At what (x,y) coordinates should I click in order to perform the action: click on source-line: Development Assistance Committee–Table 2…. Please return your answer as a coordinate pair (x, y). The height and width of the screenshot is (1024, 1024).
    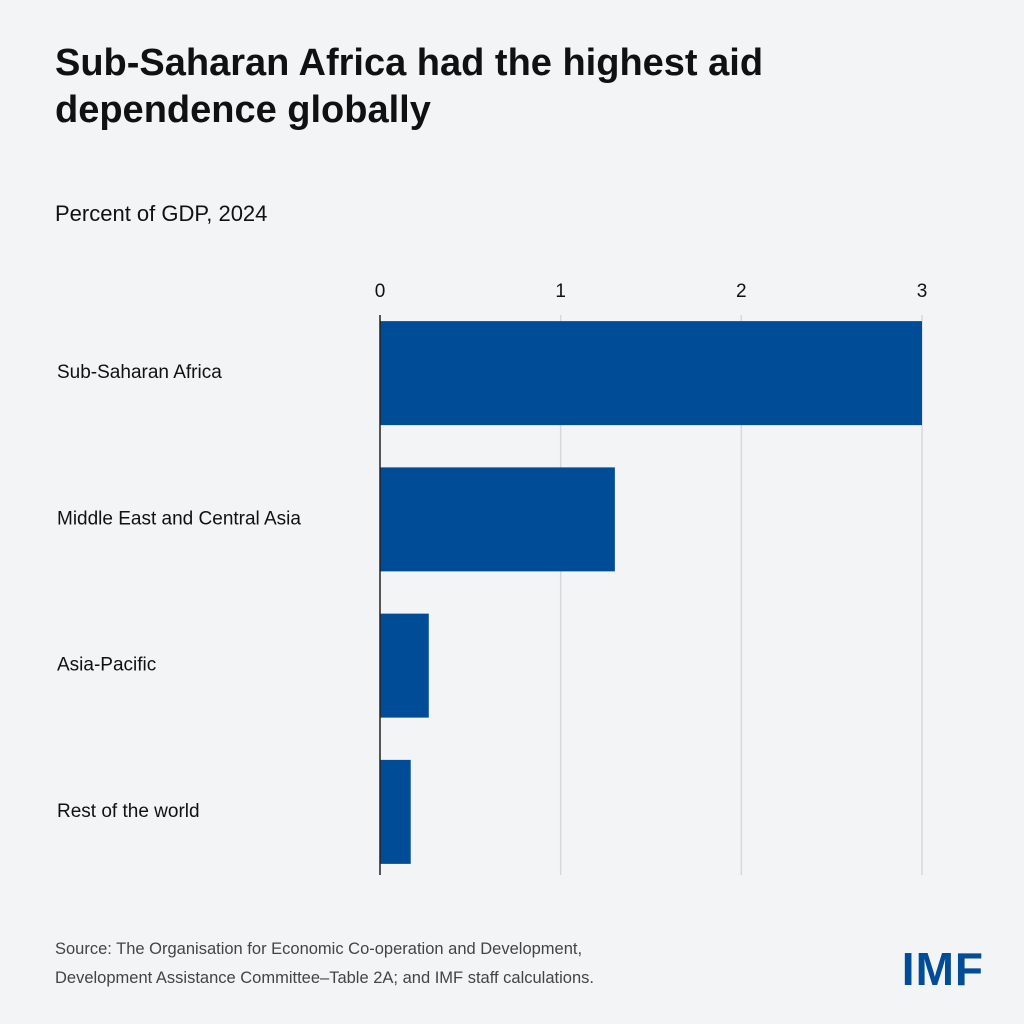
    Looking at the image, I should click on (324, 978).